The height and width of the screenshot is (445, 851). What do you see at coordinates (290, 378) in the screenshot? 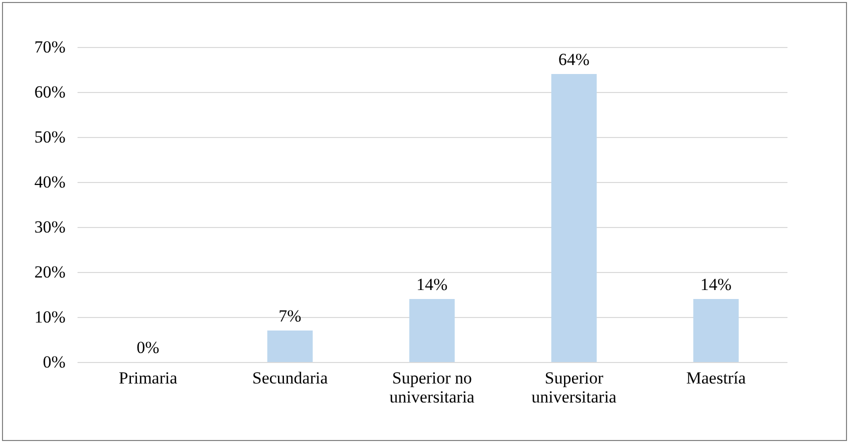
I see `x-tick-label: Secundaria` at bounding box center [290, 378].